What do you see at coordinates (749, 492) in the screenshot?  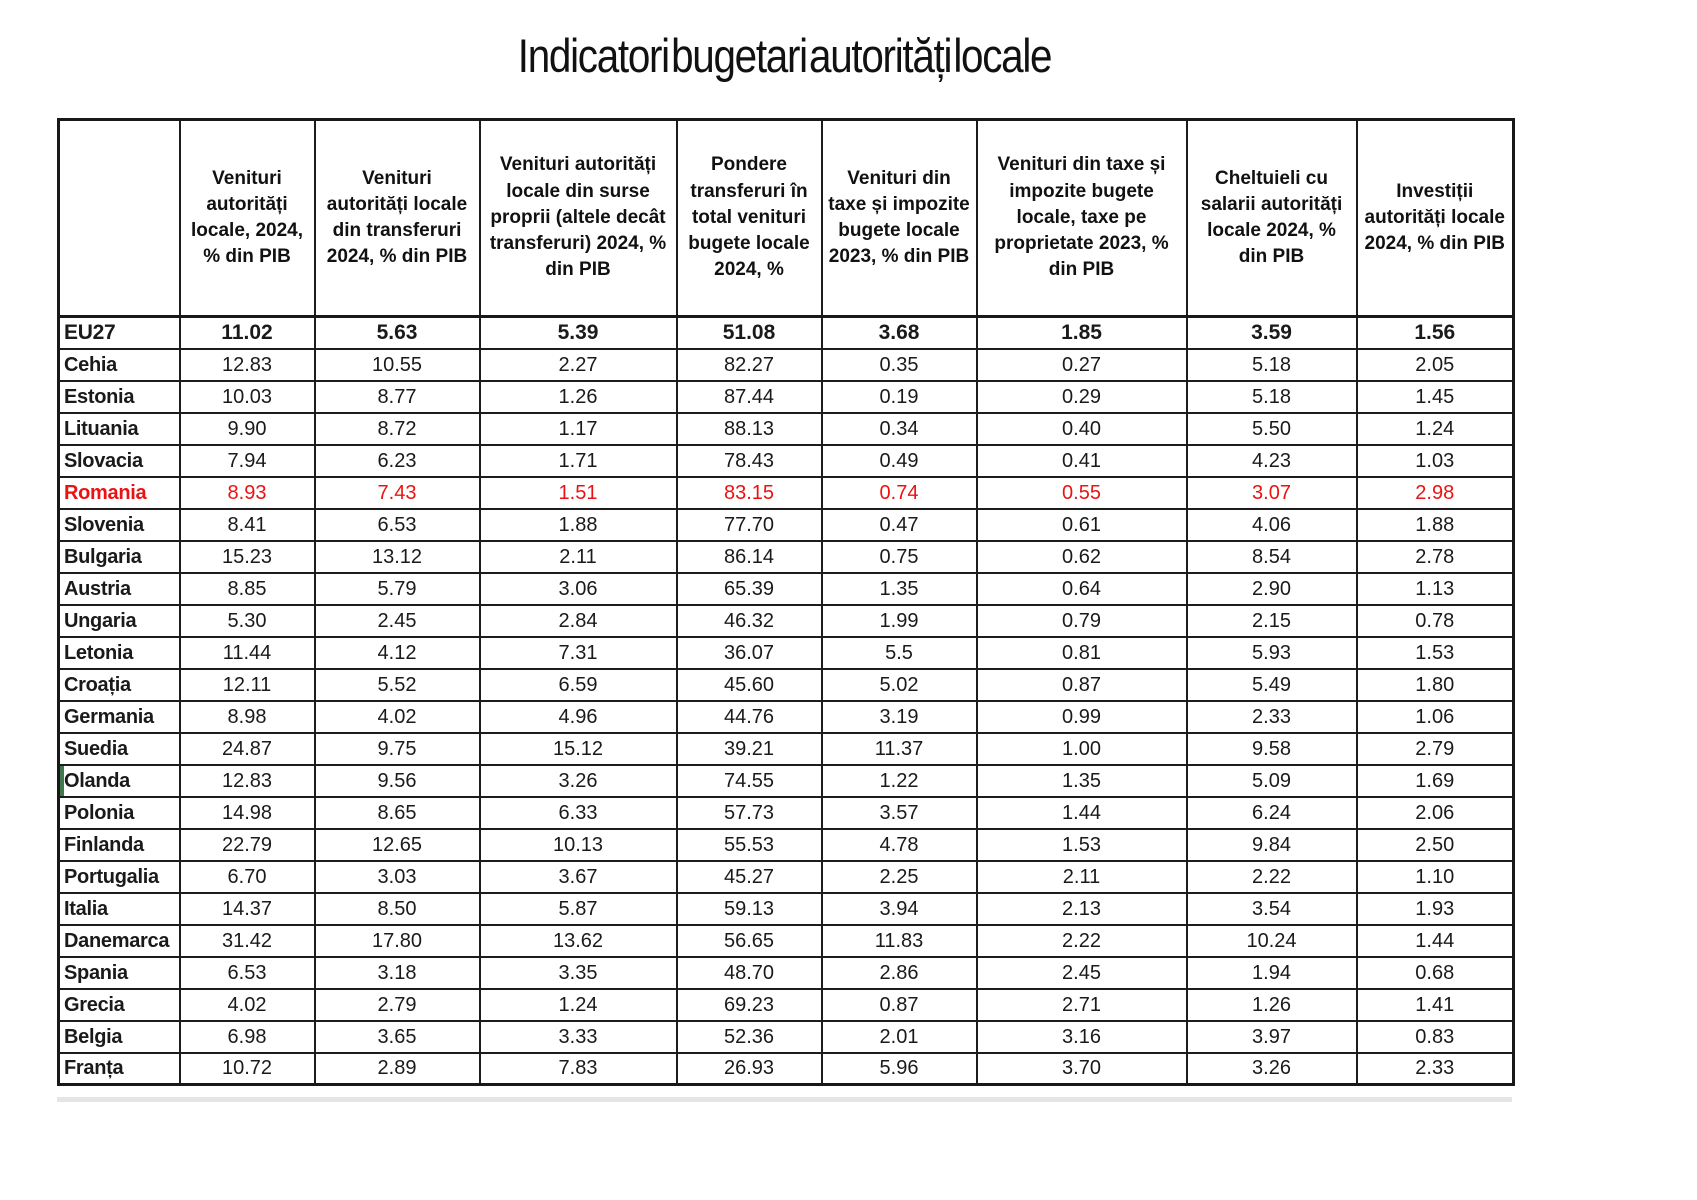 I see `value-cell: 83.15` at bounding box center [749, 492].